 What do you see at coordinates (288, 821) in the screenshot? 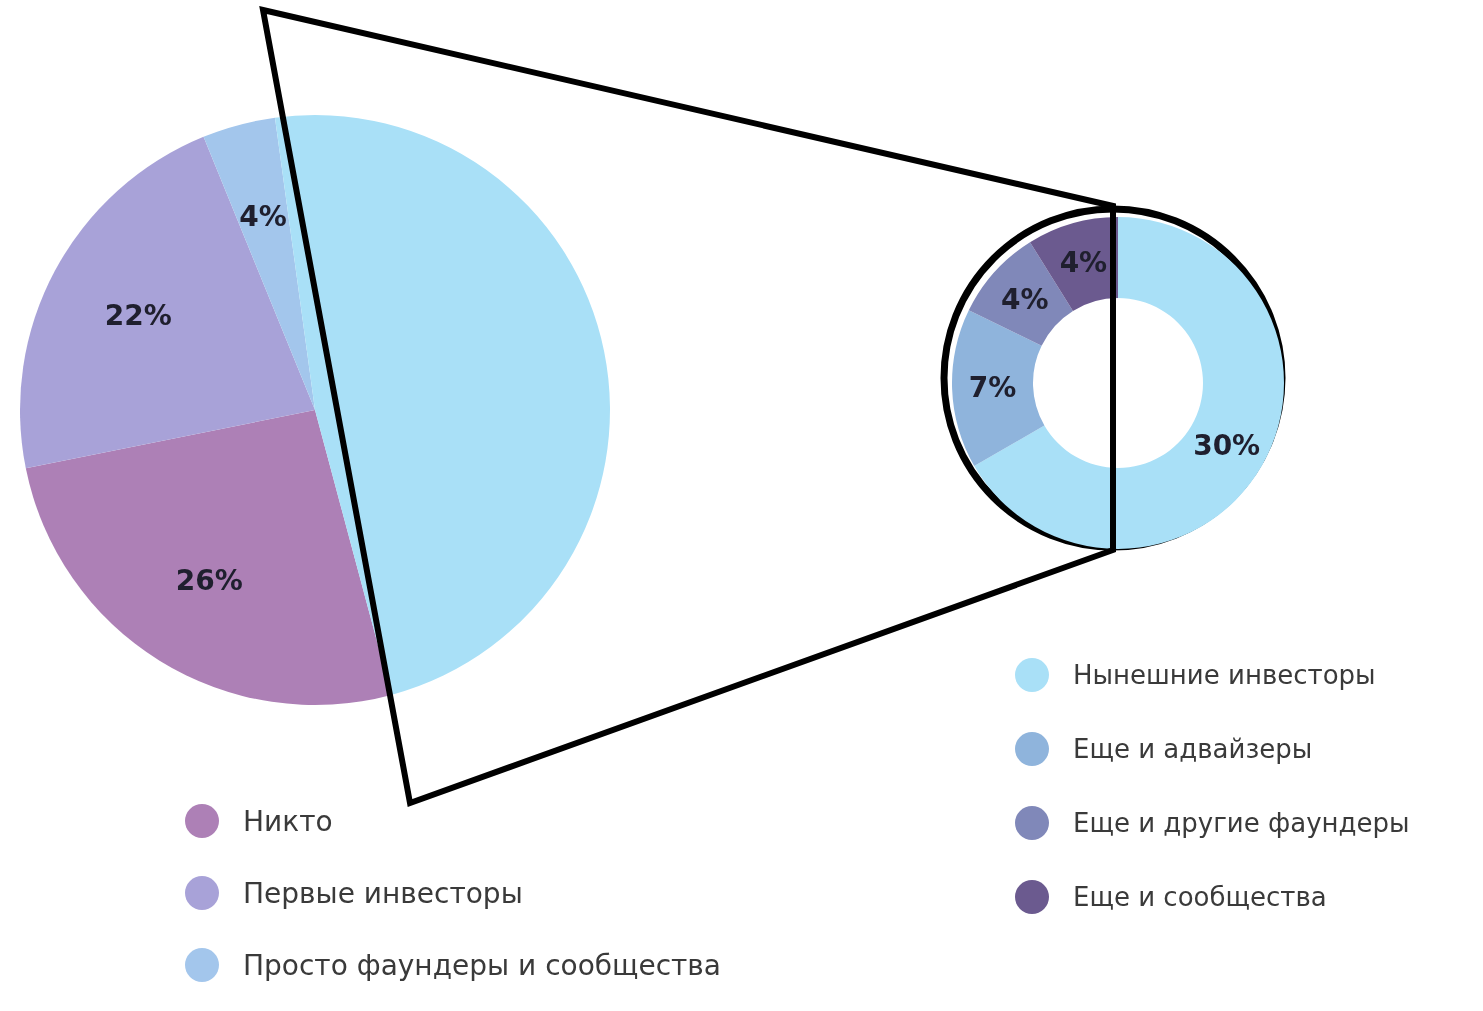
I see `legend-label: Никто` at bounding box center [288, 821].